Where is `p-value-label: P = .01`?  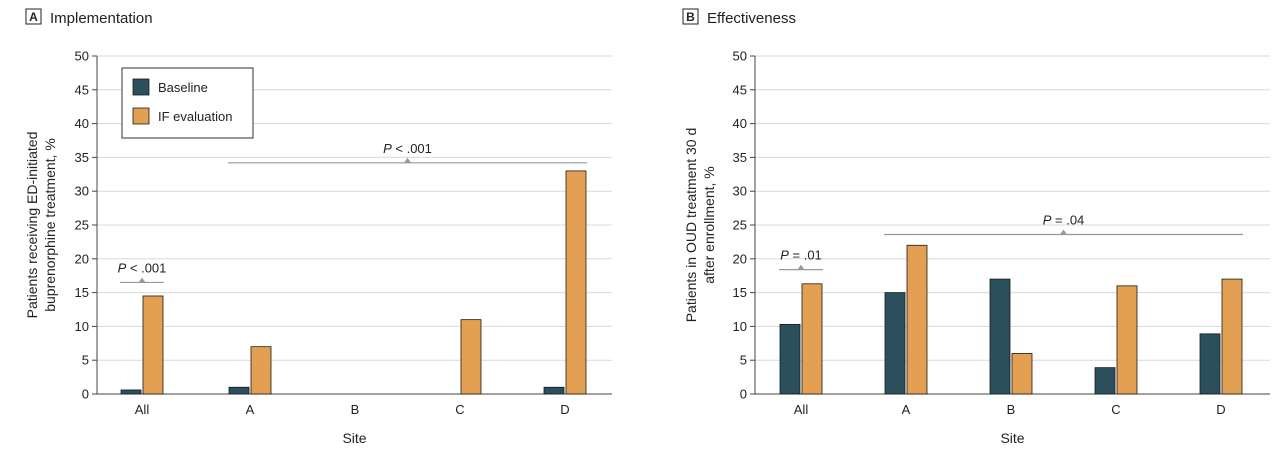
p-value-label: P = .01 is located at coordinates (801, 255).